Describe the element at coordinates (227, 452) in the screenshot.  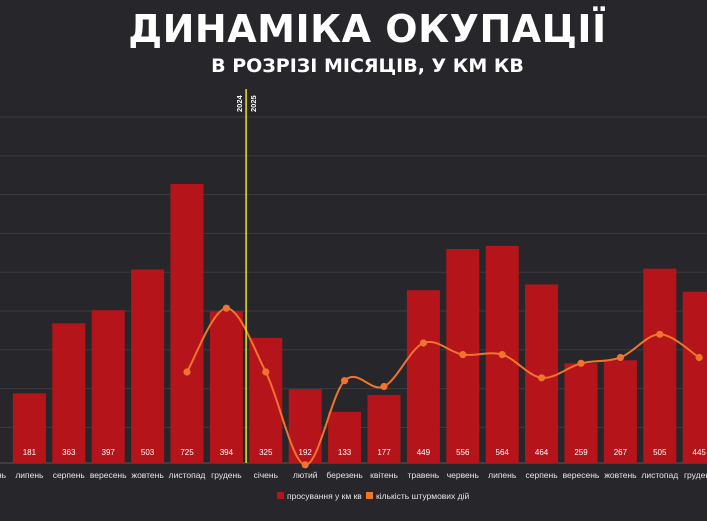
I see `bar-value-label: 394` at that location.